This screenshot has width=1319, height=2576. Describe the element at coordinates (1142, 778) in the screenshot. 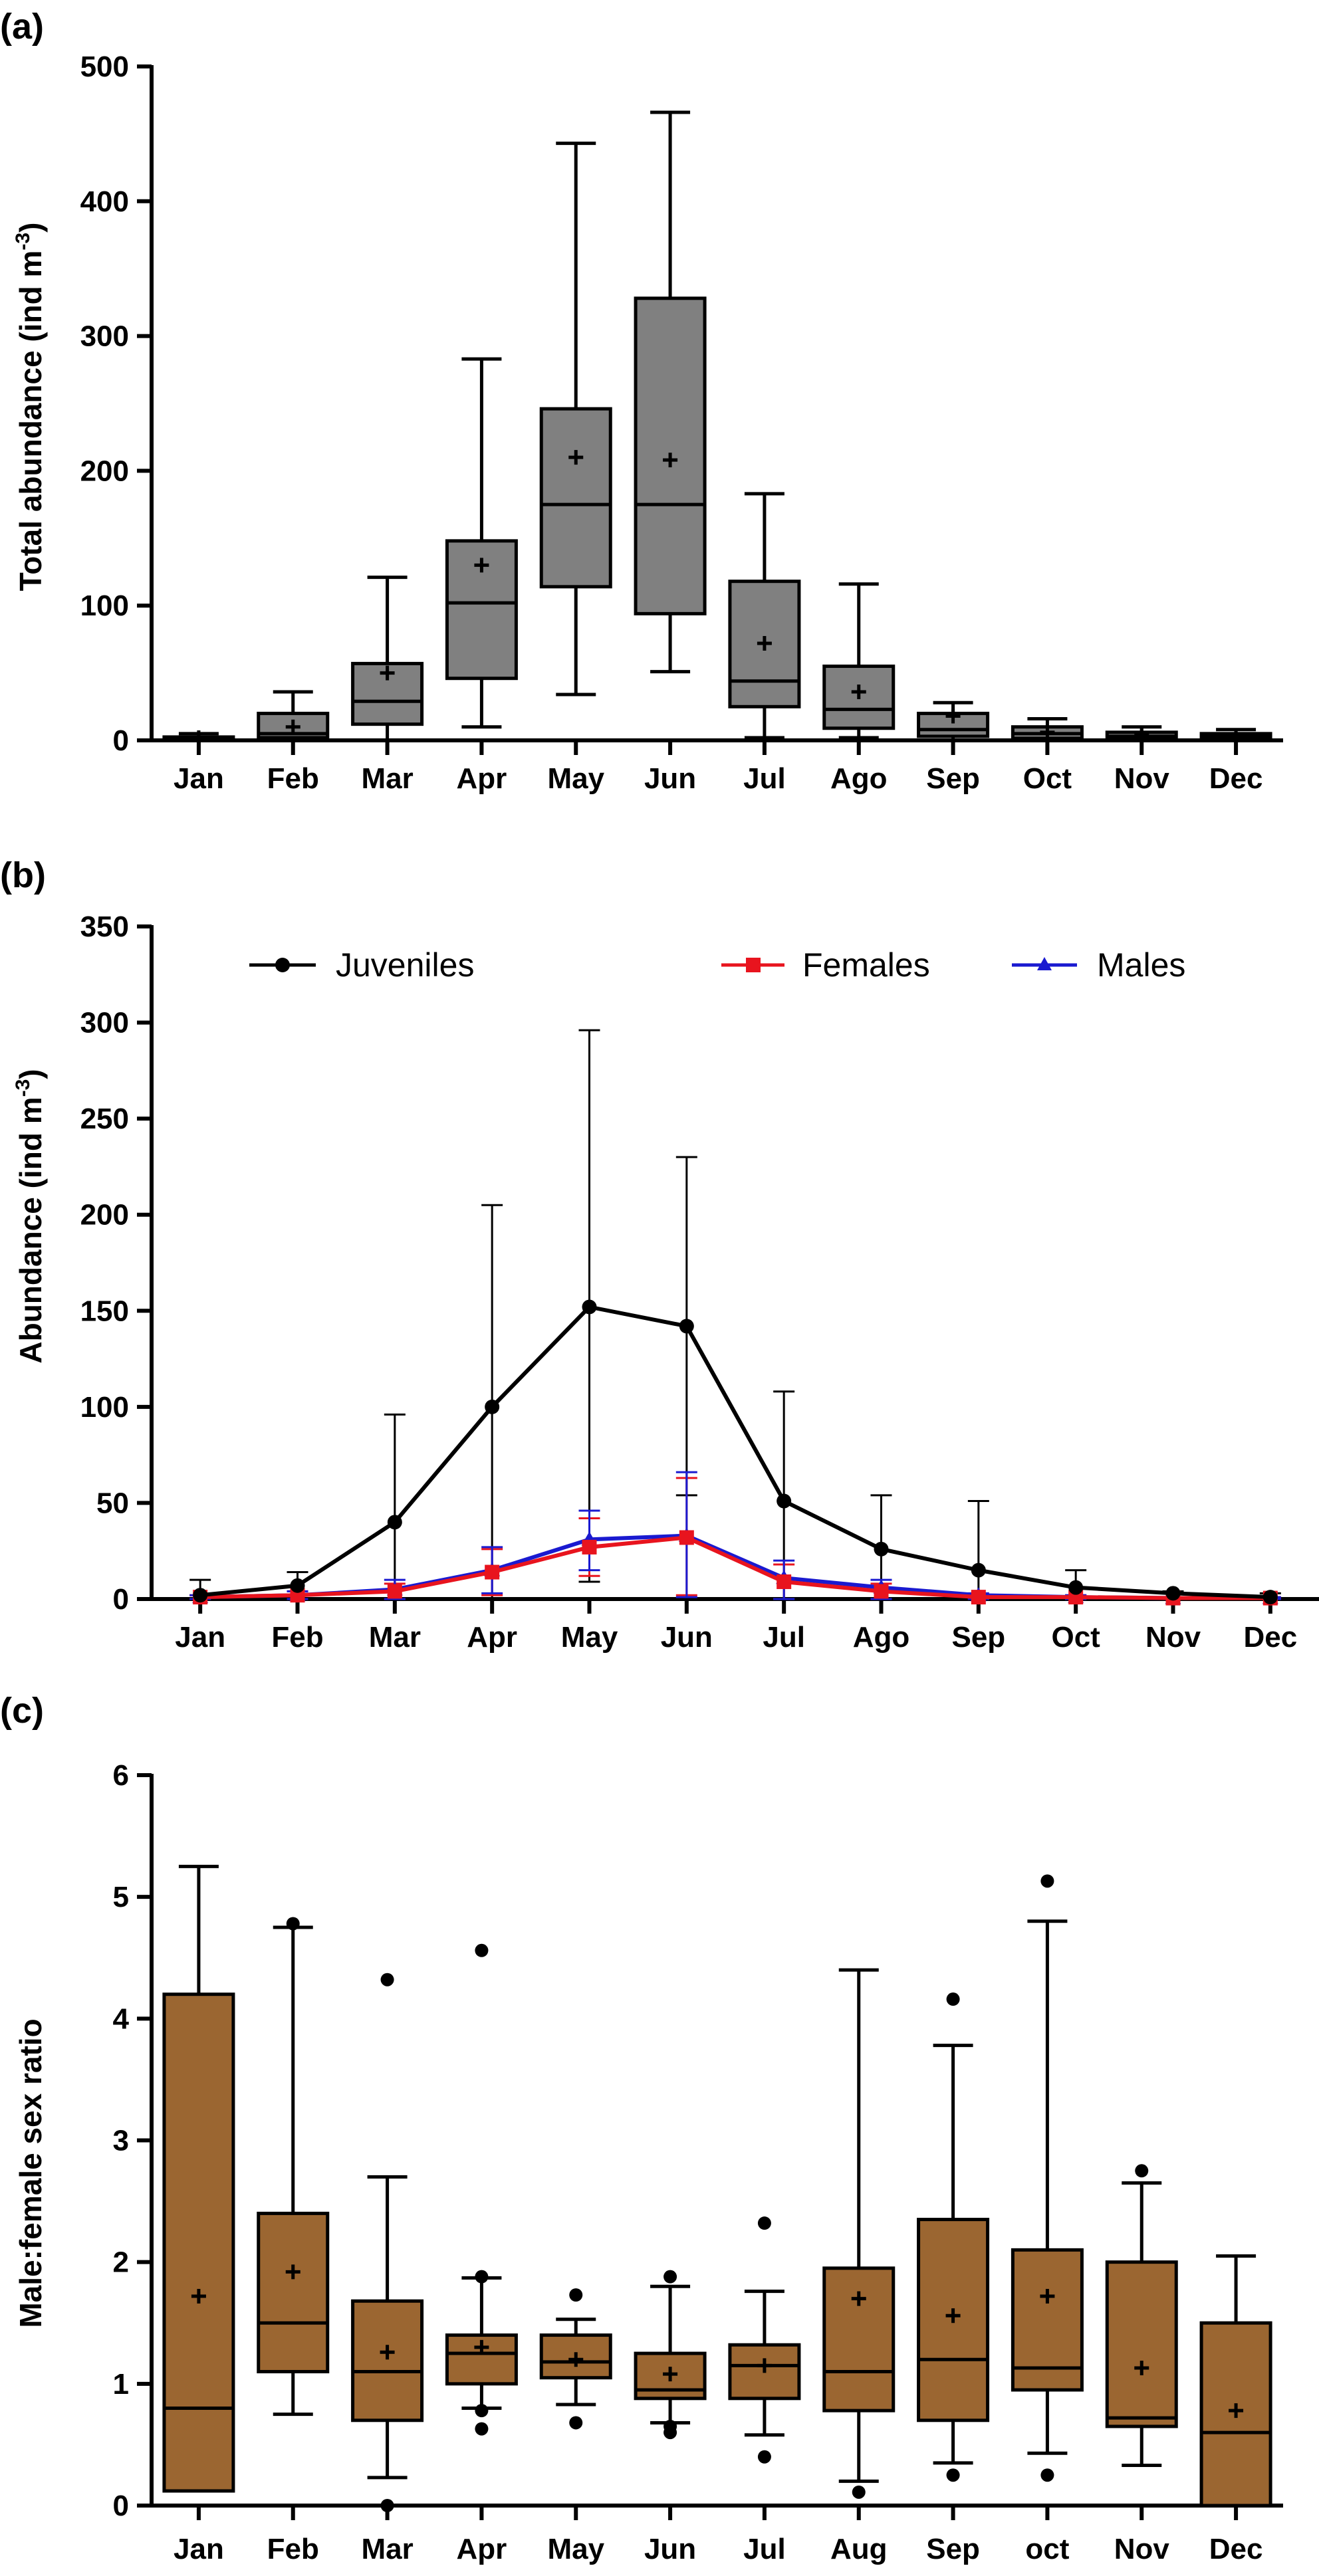

I see `panel-a-x-tick-label: Nov` at that location.